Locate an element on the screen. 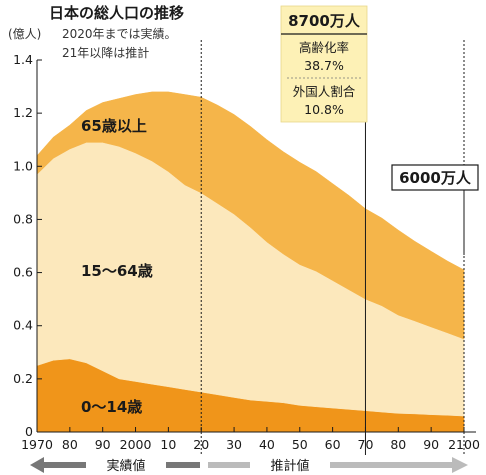  callout-2070-box is located at coordinates (324, 64).